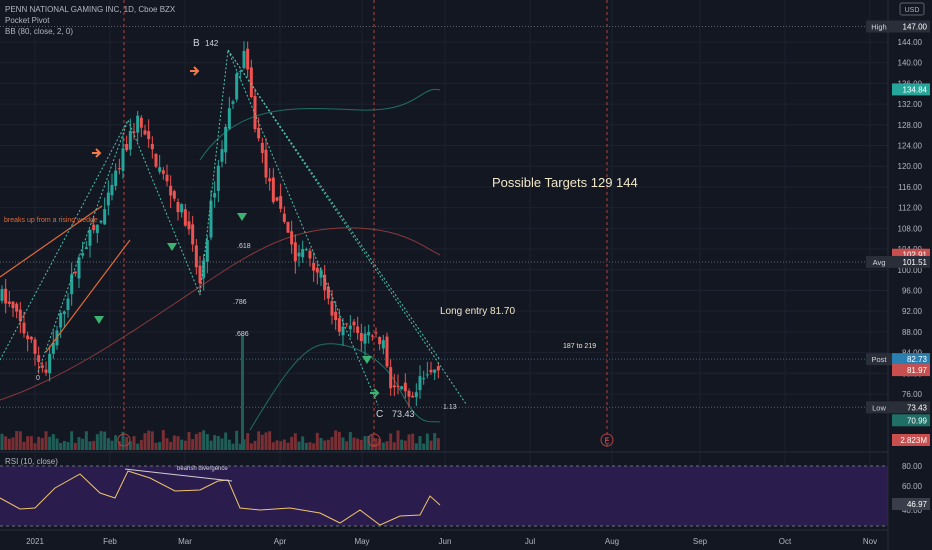 This screenshot has height=550, width=932. What do you see at coordinates (345, 387) in the screenshot?
I see `bb-lower` at bounding box center [345, 387].